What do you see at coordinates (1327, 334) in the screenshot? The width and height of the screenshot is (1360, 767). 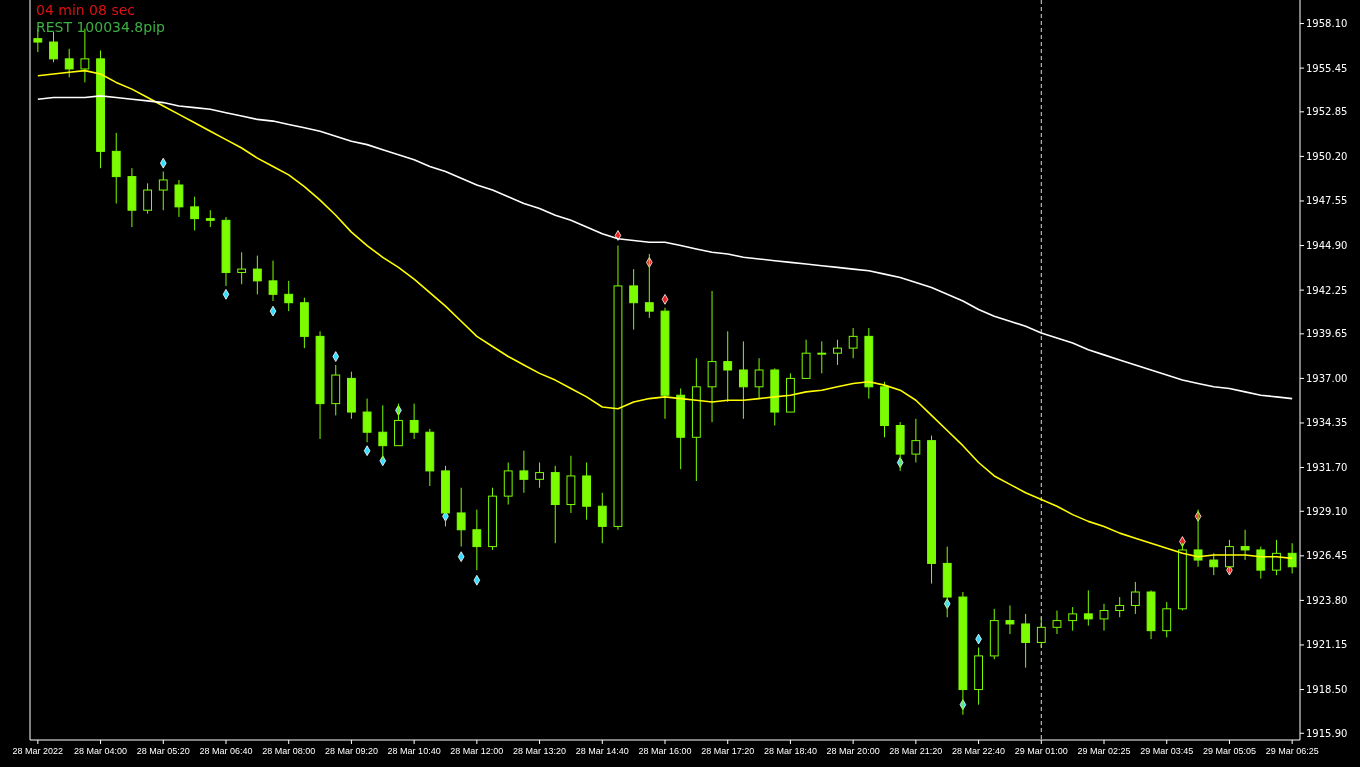 I see `y-tick-label: 1939.65` at bounding box center [1327, 334].